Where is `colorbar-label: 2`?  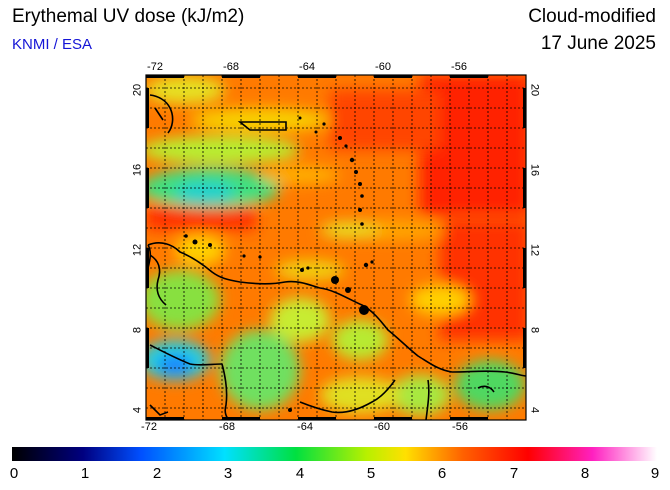 colorbar-label: 2 is located at coordinates (157, 473).